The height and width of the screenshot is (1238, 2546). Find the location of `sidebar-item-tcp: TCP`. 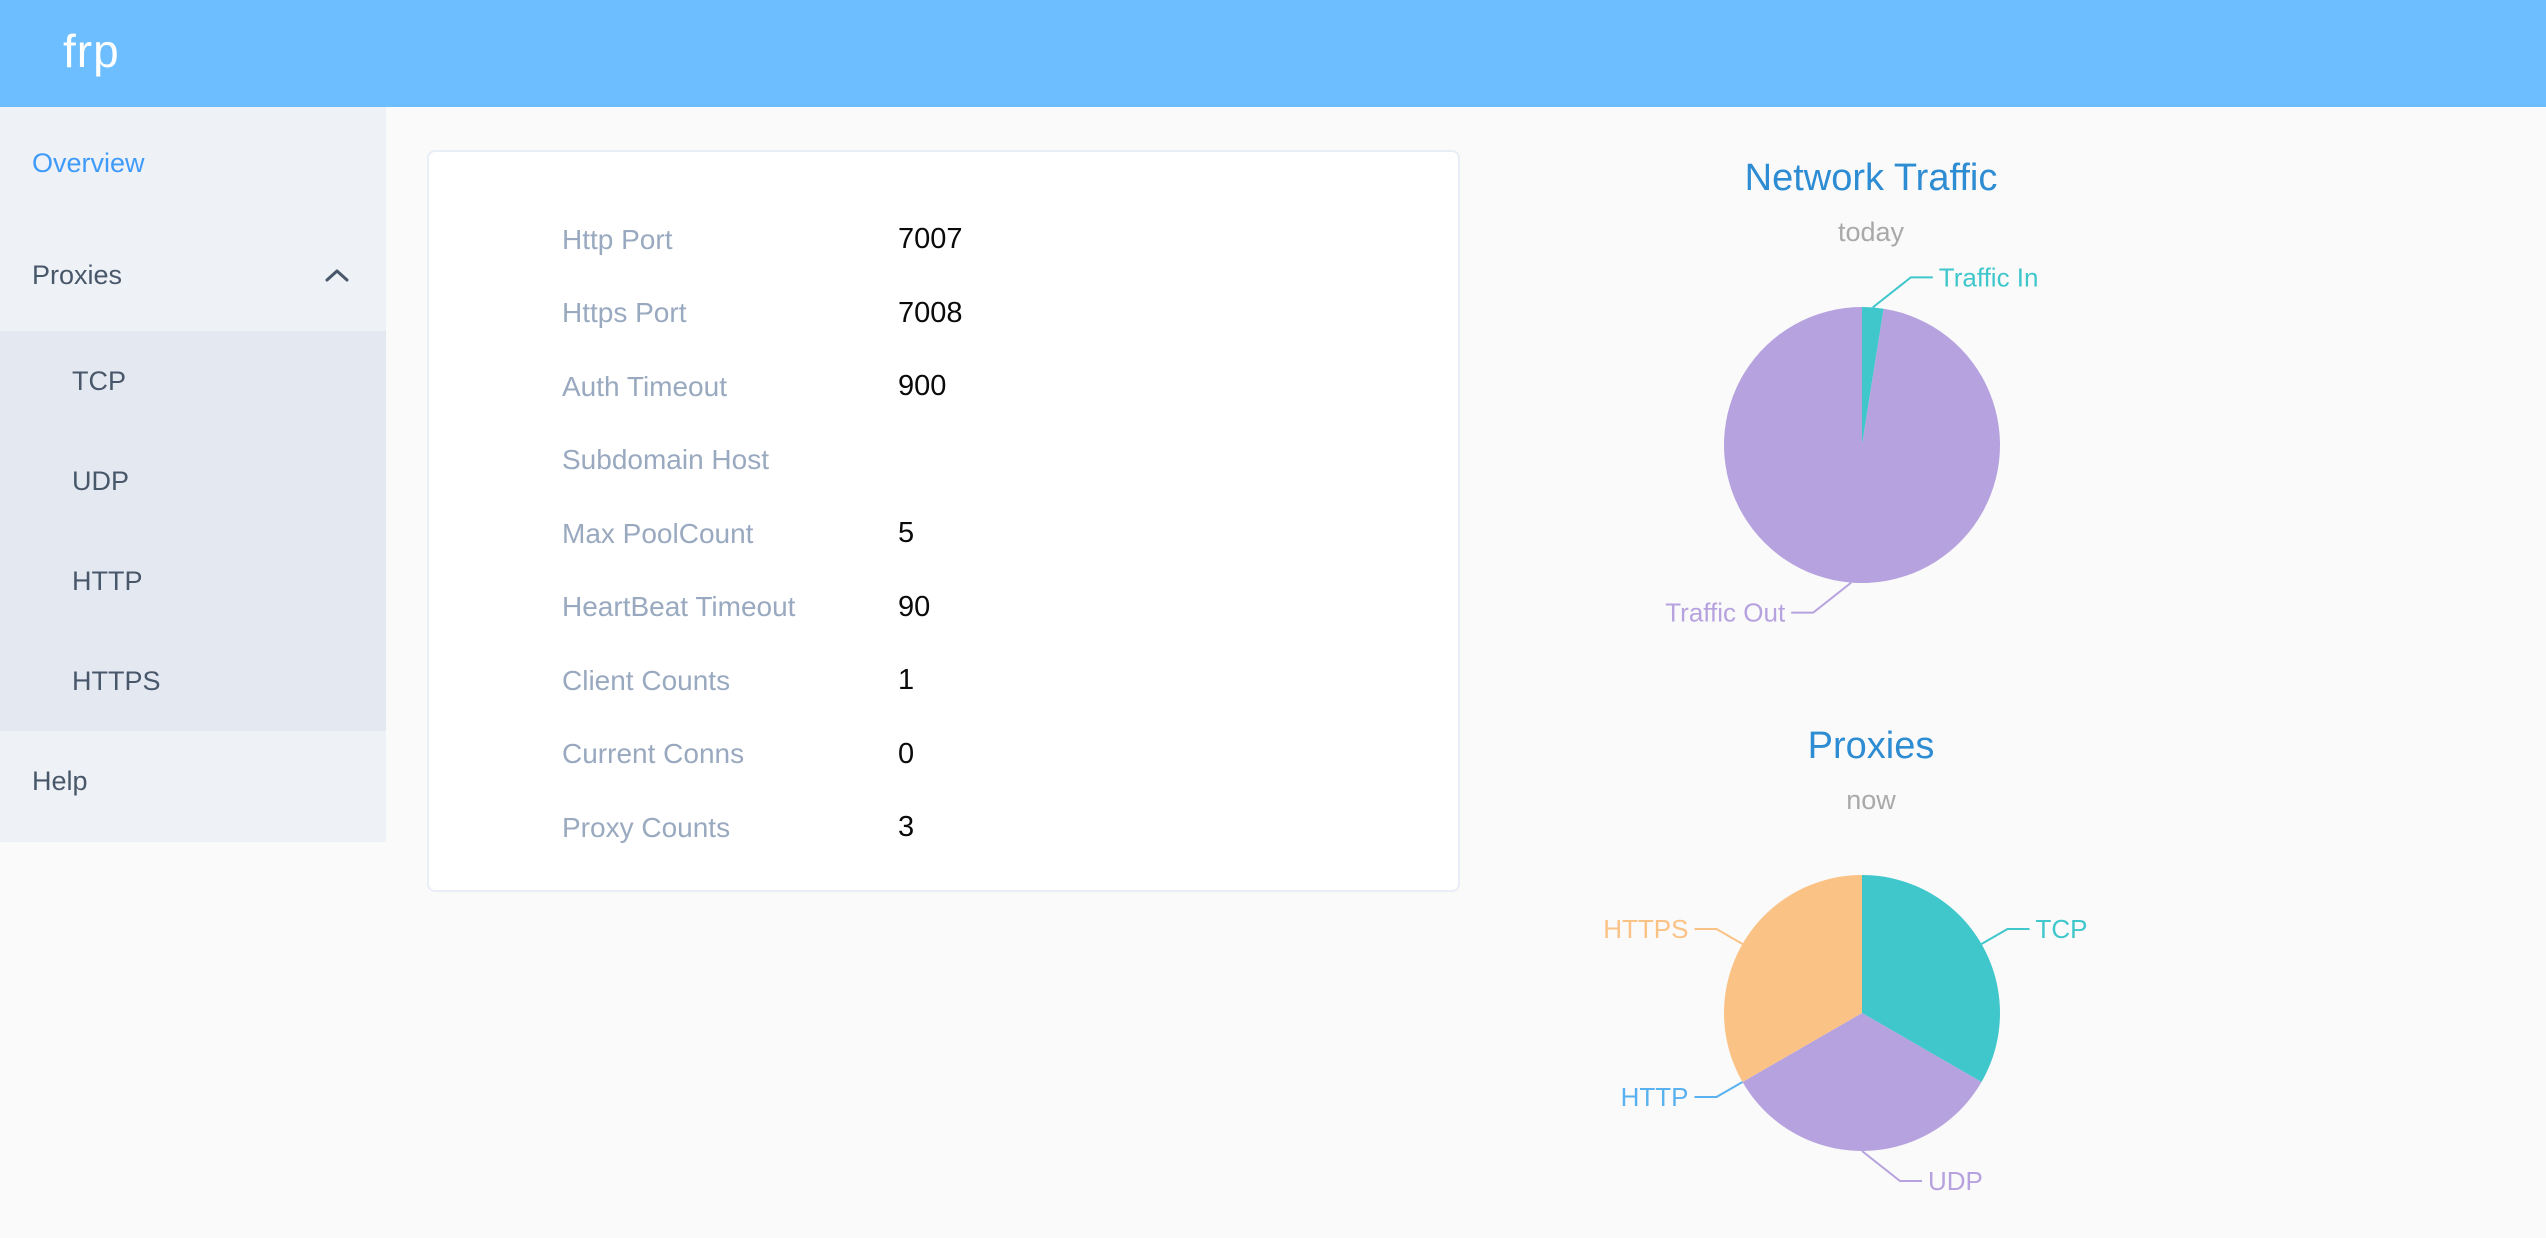

sidebar-item-tcp: TCP is located at coordinates (193, 381).